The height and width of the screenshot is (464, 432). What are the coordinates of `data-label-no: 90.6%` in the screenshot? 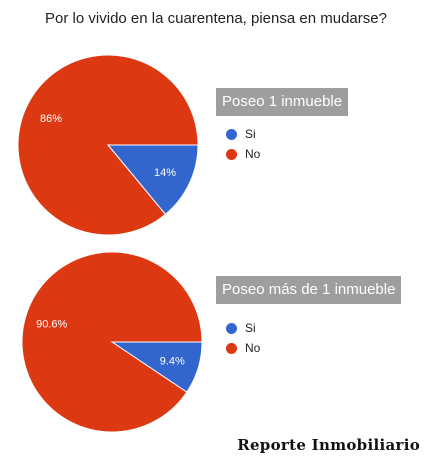 It's located at (51, 325).